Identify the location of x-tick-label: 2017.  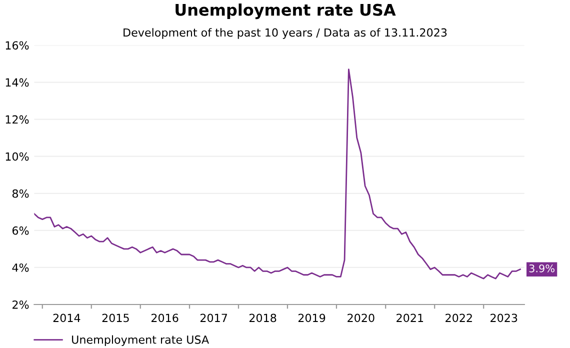
(213, 318).